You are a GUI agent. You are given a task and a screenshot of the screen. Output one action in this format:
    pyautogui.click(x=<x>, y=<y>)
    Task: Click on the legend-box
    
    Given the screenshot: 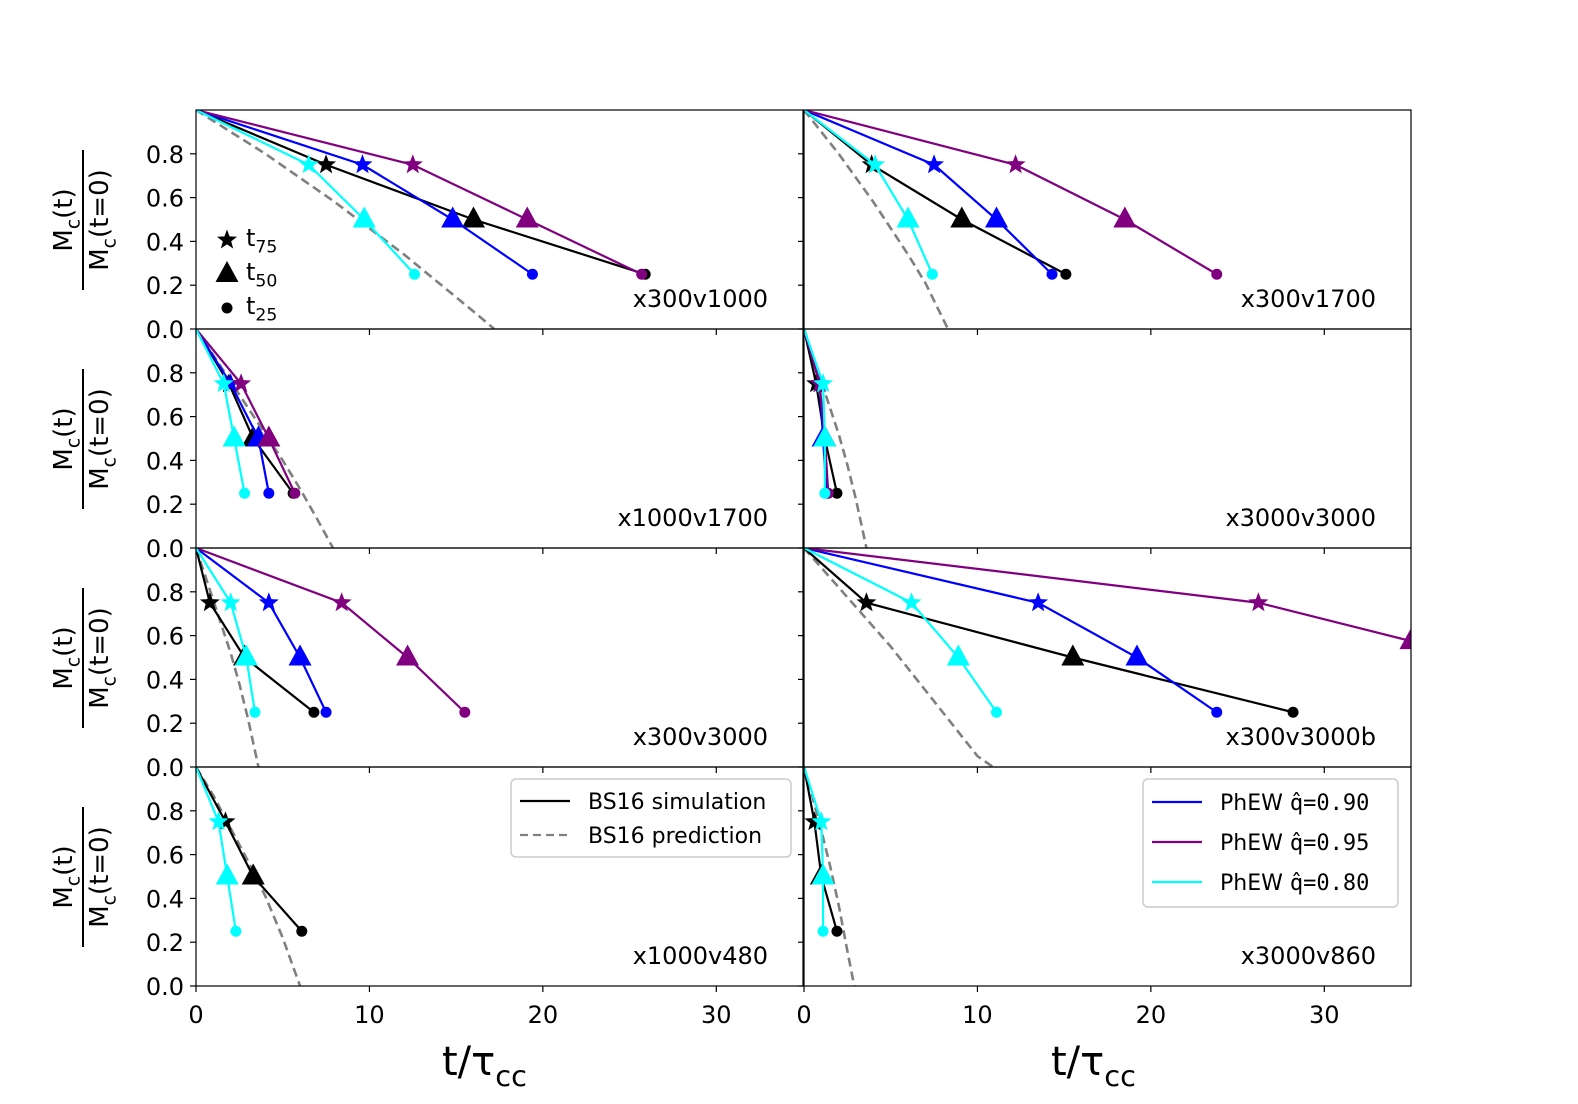 What is the action you would take?
    pyautogui.click(x=1270, y=843)
    